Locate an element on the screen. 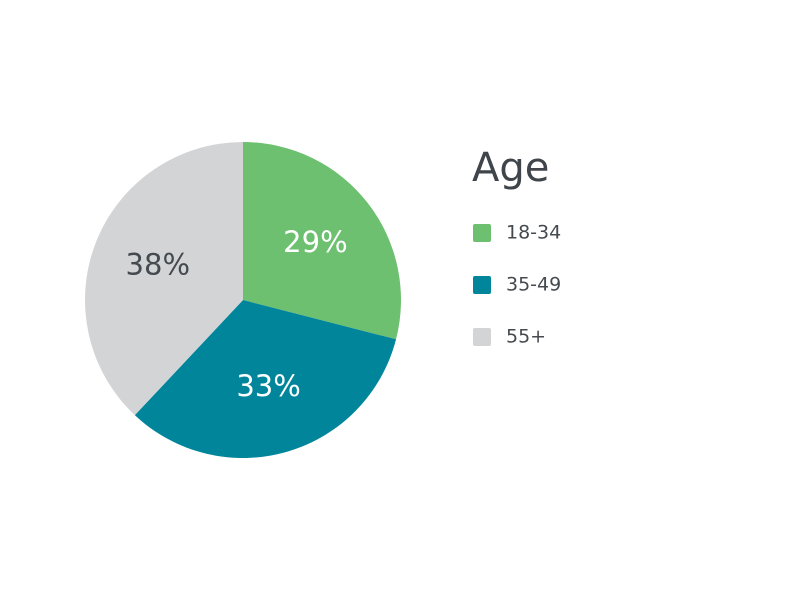 The width and height of the screenshot is (799, 599). slice-label: 29% is located at coordinates (315, 242).